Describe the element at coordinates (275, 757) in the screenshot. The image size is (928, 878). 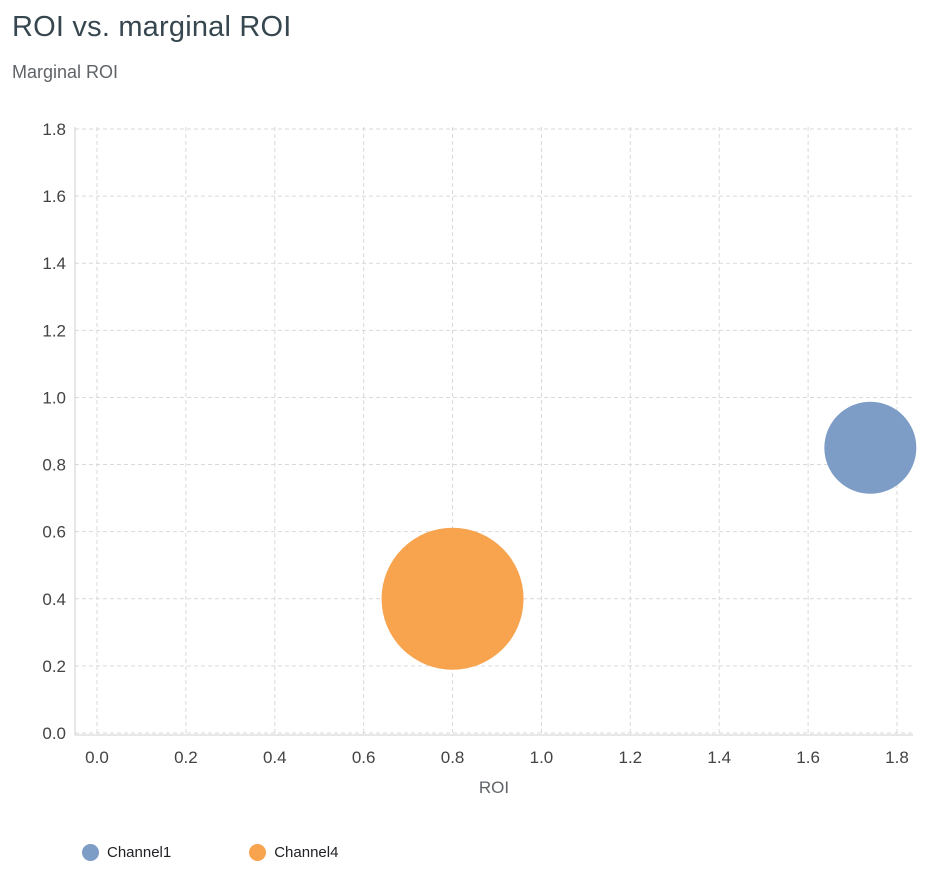
I see `x-tick-label: 0.4` at that location.